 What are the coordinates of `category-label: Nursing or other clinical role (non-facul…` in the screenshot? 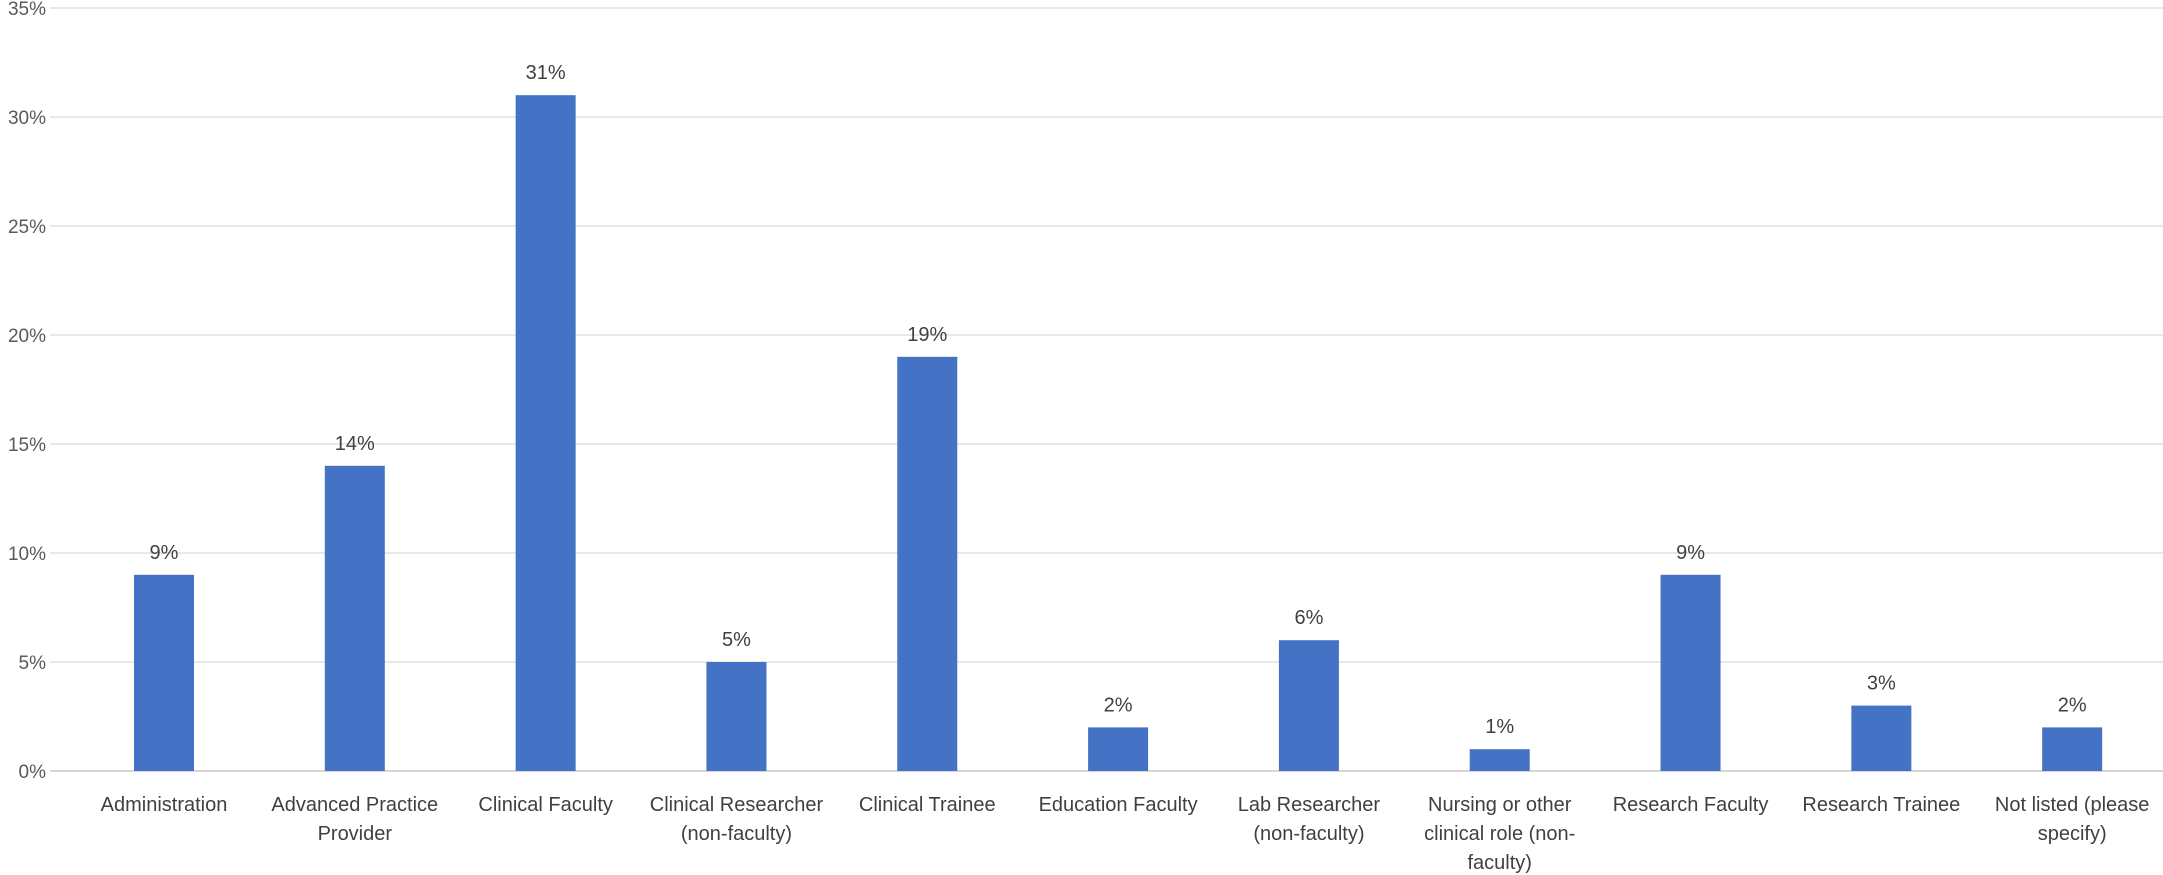 It's located at (1499, 834).